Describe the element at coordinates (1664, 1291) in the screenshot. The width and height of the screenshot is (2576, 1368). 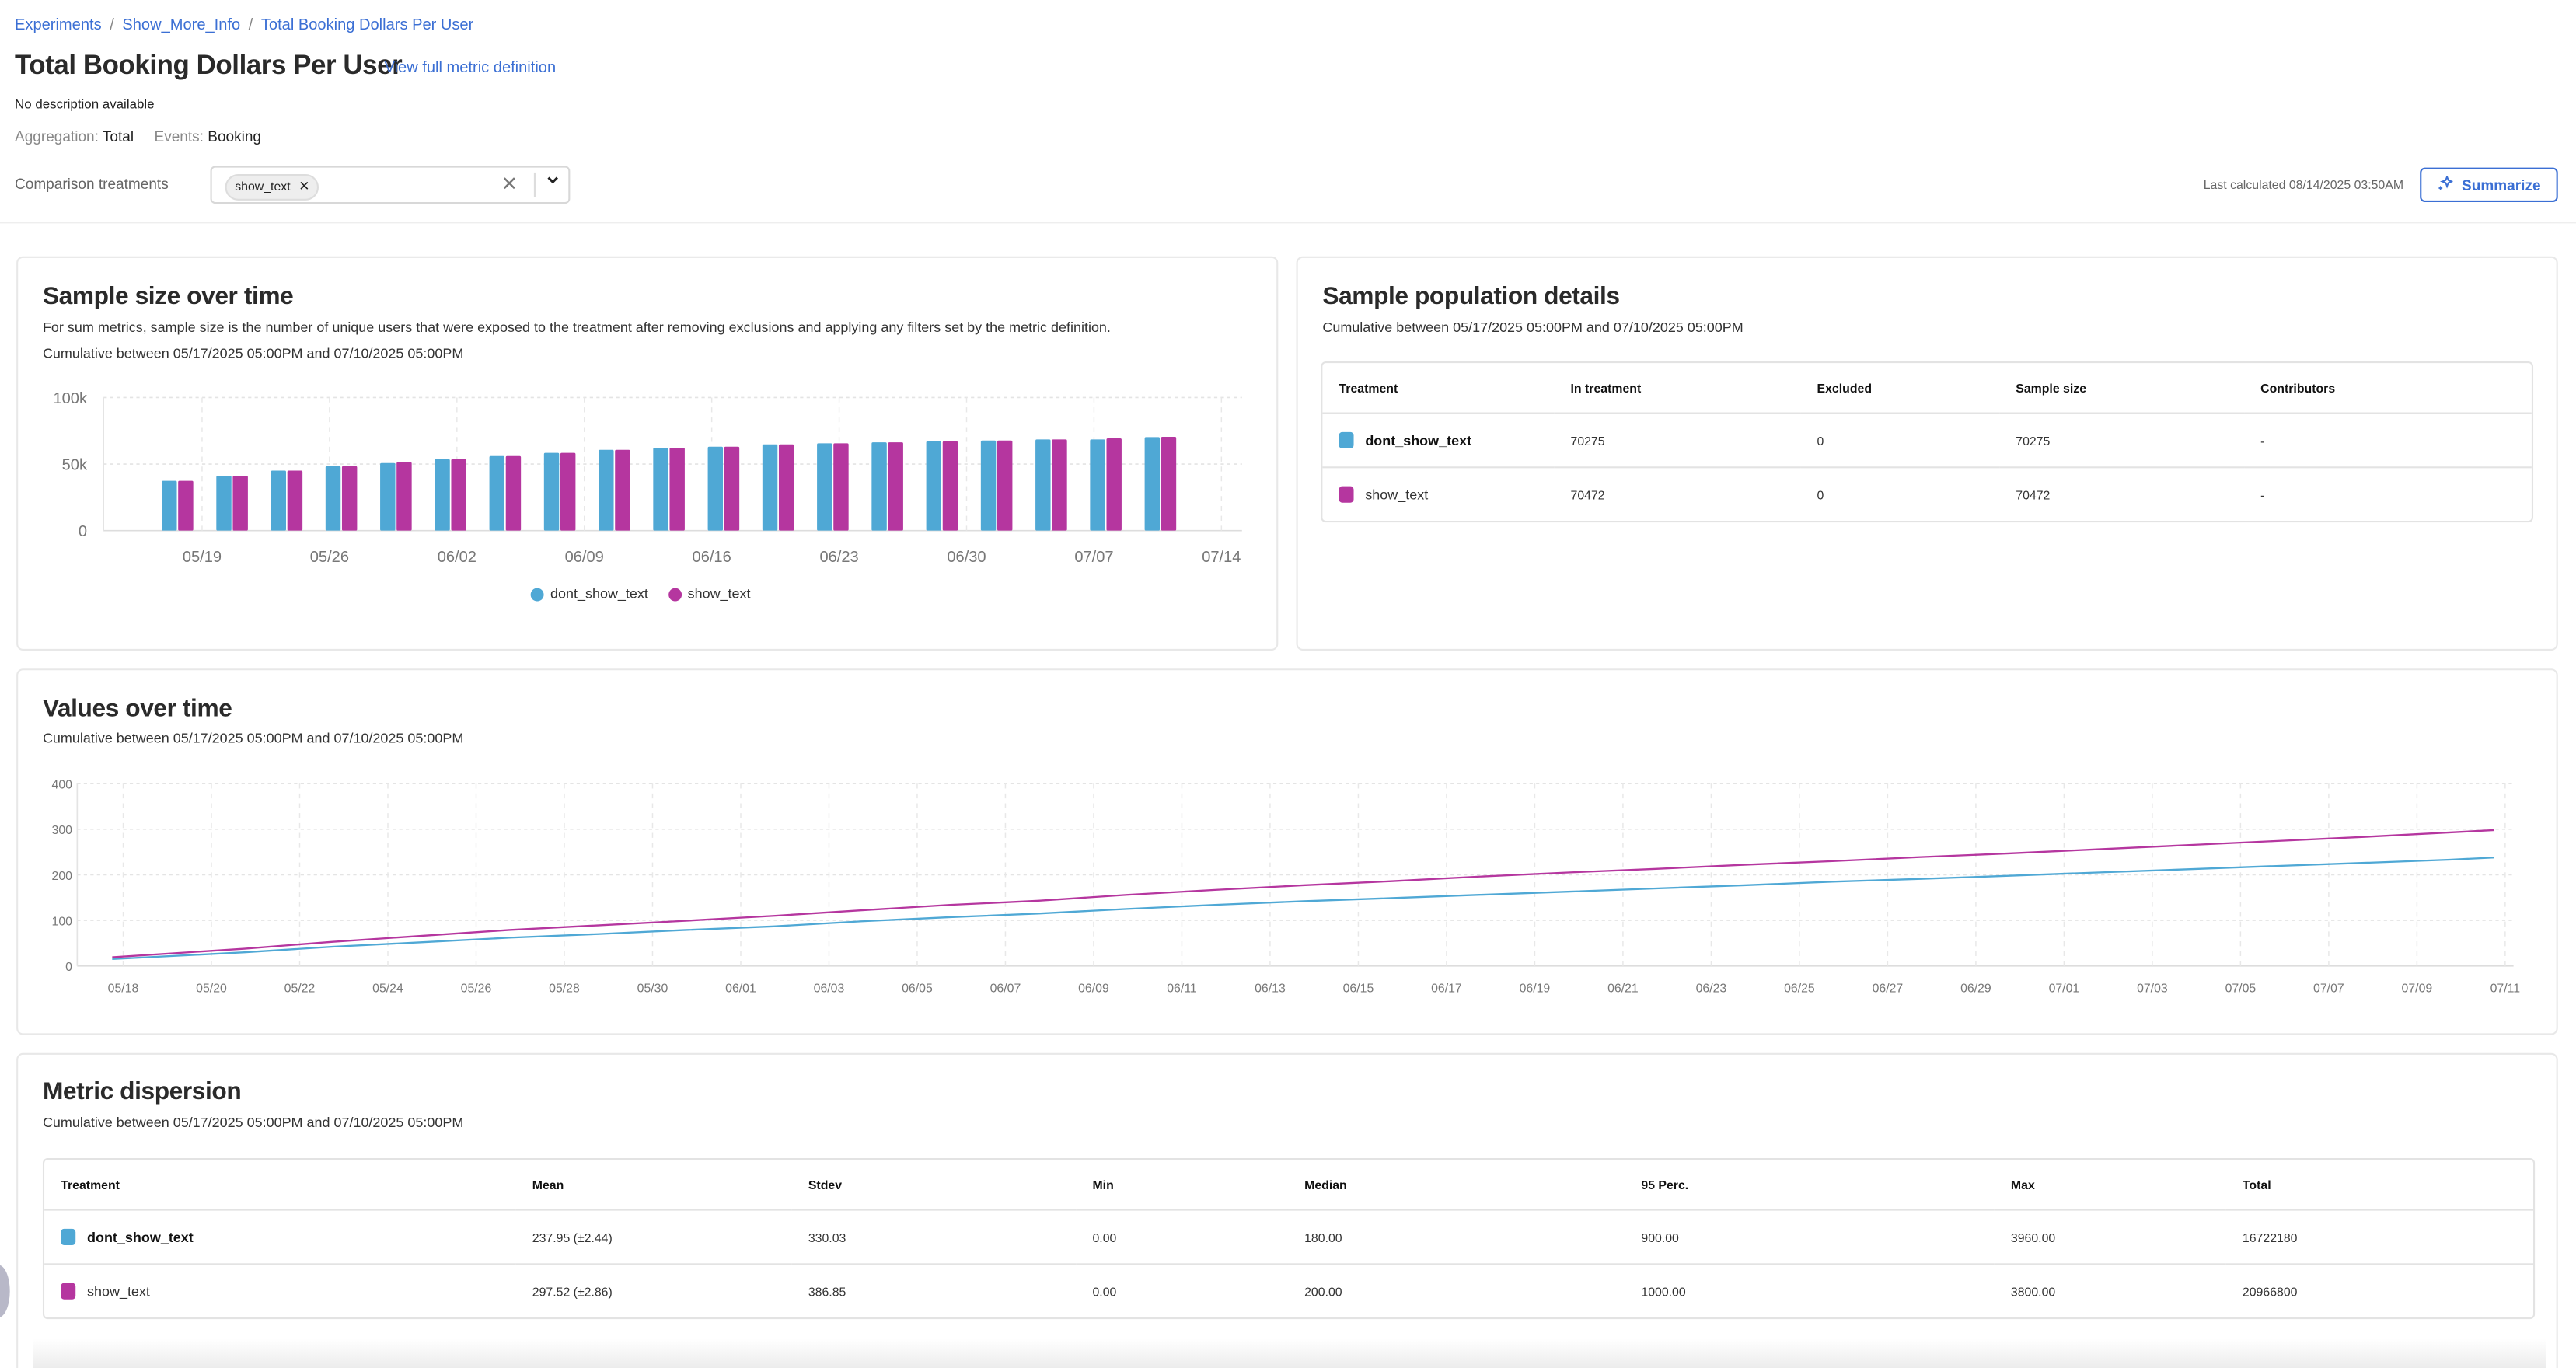
I see `p95: 1000.00` at that location.